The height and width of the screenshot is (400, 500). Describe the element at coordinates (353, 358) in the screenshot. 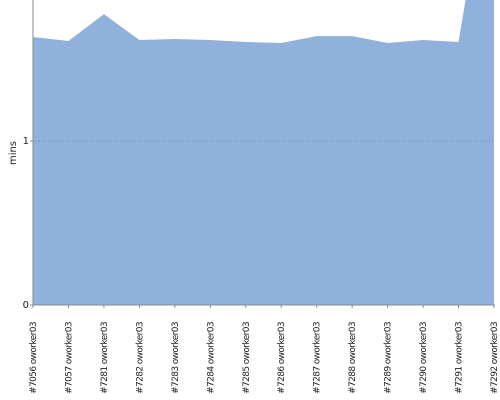

I see `x-tick-label: #7288 oworker03` at that location.